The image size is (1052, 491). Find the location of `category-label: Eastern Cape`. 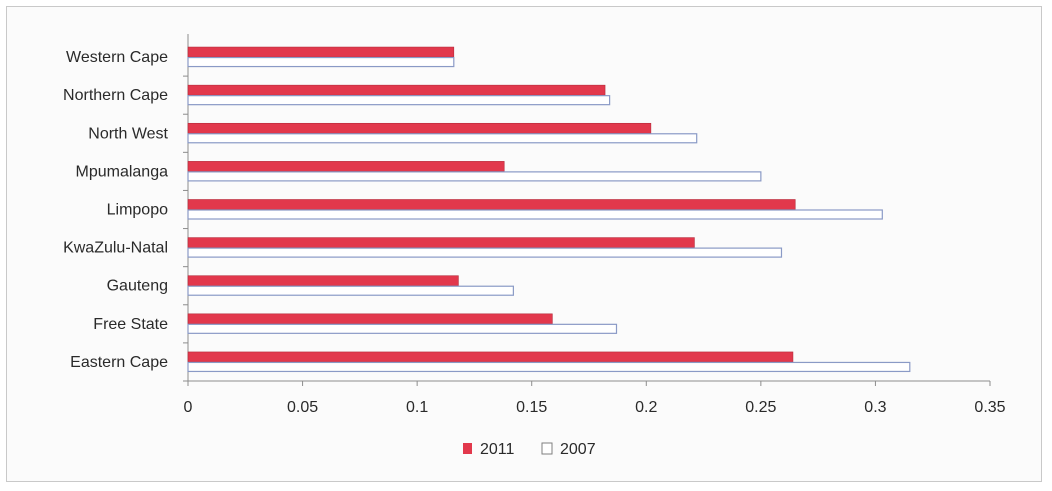

category-label: Eastern Cape is located at coordinates (119, 362).